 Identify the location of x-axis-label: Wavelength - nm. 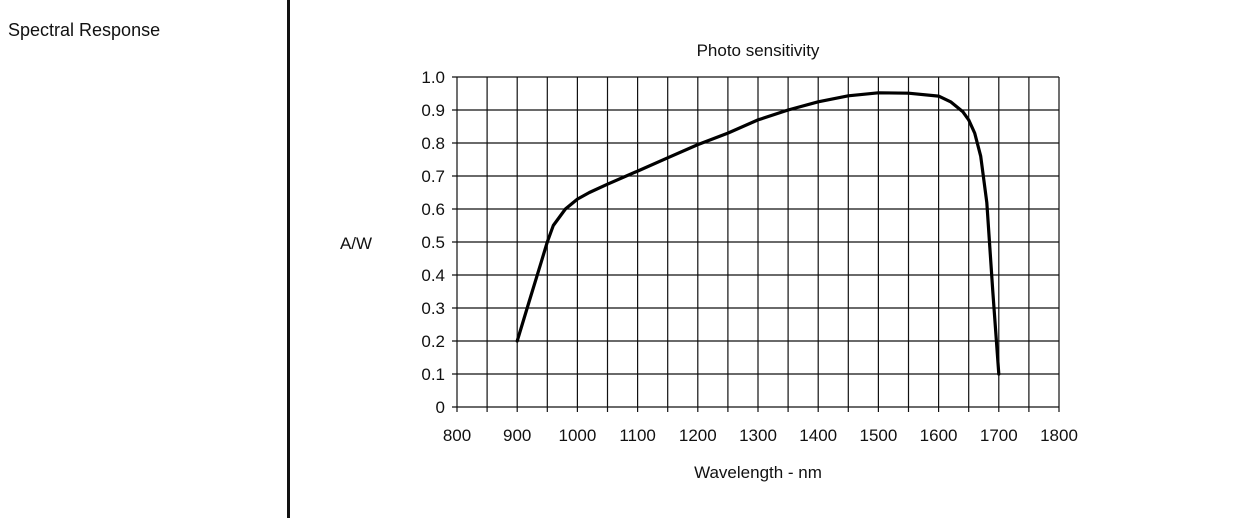
(758, 472).